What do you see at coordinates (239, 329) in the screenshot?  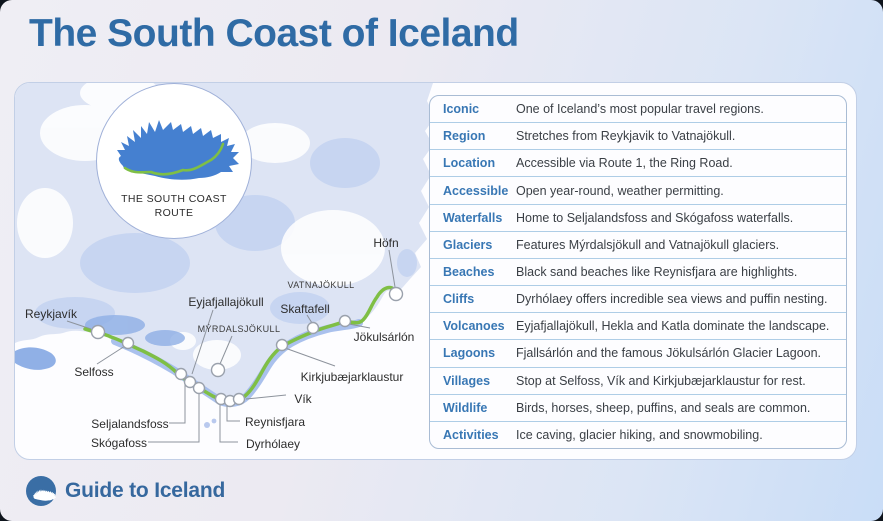 I see `map-label-myrdalsjokull: MÝRDALSJÖKULL` at bounding box center [239, 329].